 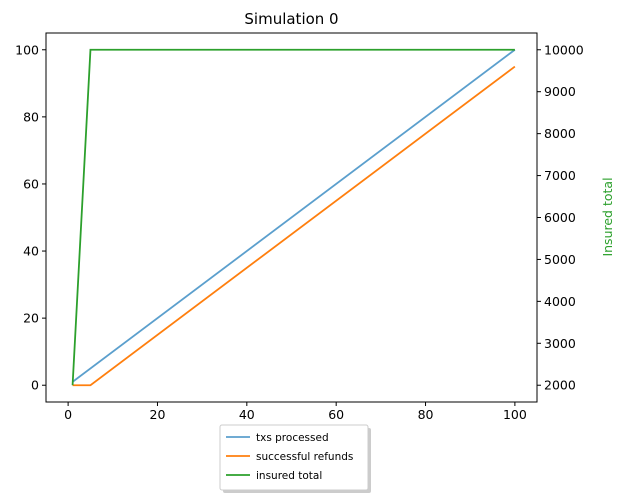 I want to click on chart-title: Simulation 0, so click(x=291, y=19).